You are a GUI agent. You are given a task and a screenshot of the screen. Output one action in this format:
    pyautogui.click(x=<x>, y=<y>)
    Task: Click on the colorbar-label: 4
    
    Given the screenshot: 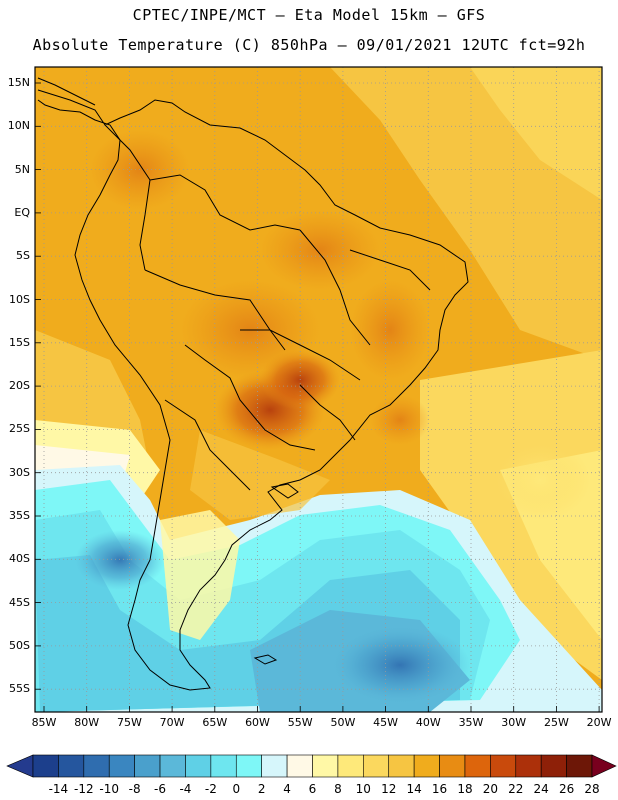 What is the action you would take?
    pyautogui.click(x=287, y=789)
    